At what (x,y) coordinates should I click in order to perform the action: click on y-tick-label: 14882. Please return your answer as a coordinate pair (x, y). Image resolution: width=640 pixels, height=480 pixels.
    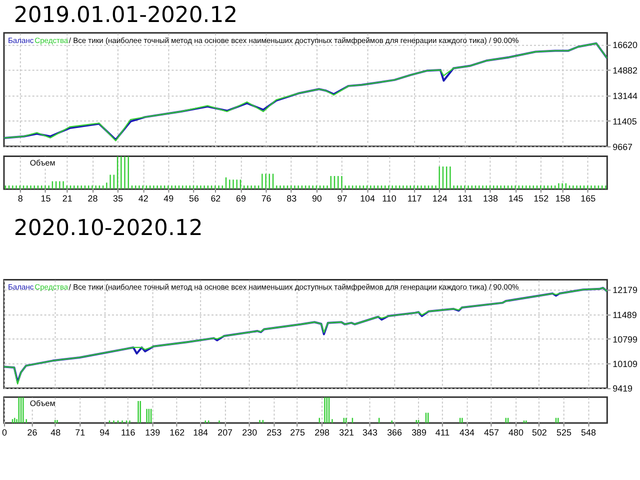
    Looking at the image, I should click on (625, 71).